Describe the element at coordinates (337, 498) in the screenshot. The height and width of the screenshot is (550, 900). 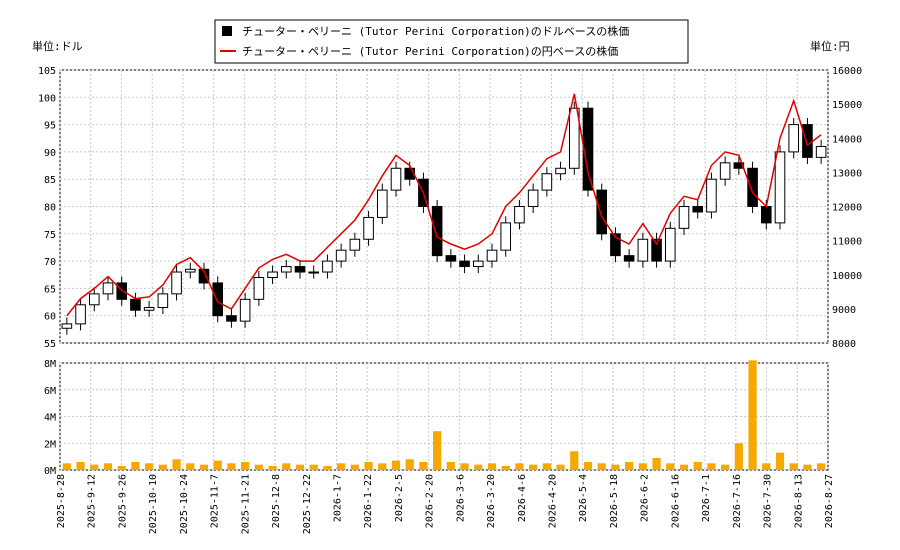
I see `date-tick-label: 2026-1-7` at that location.